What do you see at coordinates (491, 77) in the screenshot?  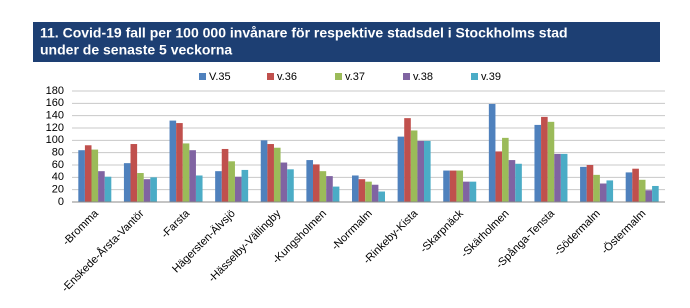 I see `legend-label: v.39` at bounding box center [491, 77].